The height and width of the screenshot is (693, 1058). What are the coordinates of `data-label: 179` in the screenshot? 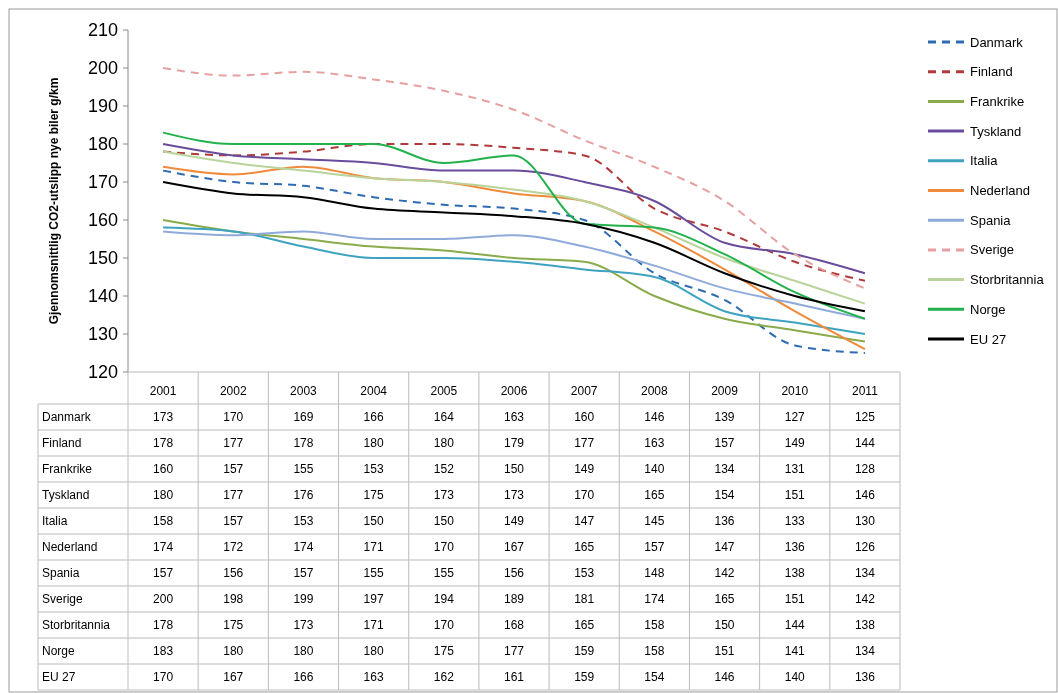 It's located at (514, 443).